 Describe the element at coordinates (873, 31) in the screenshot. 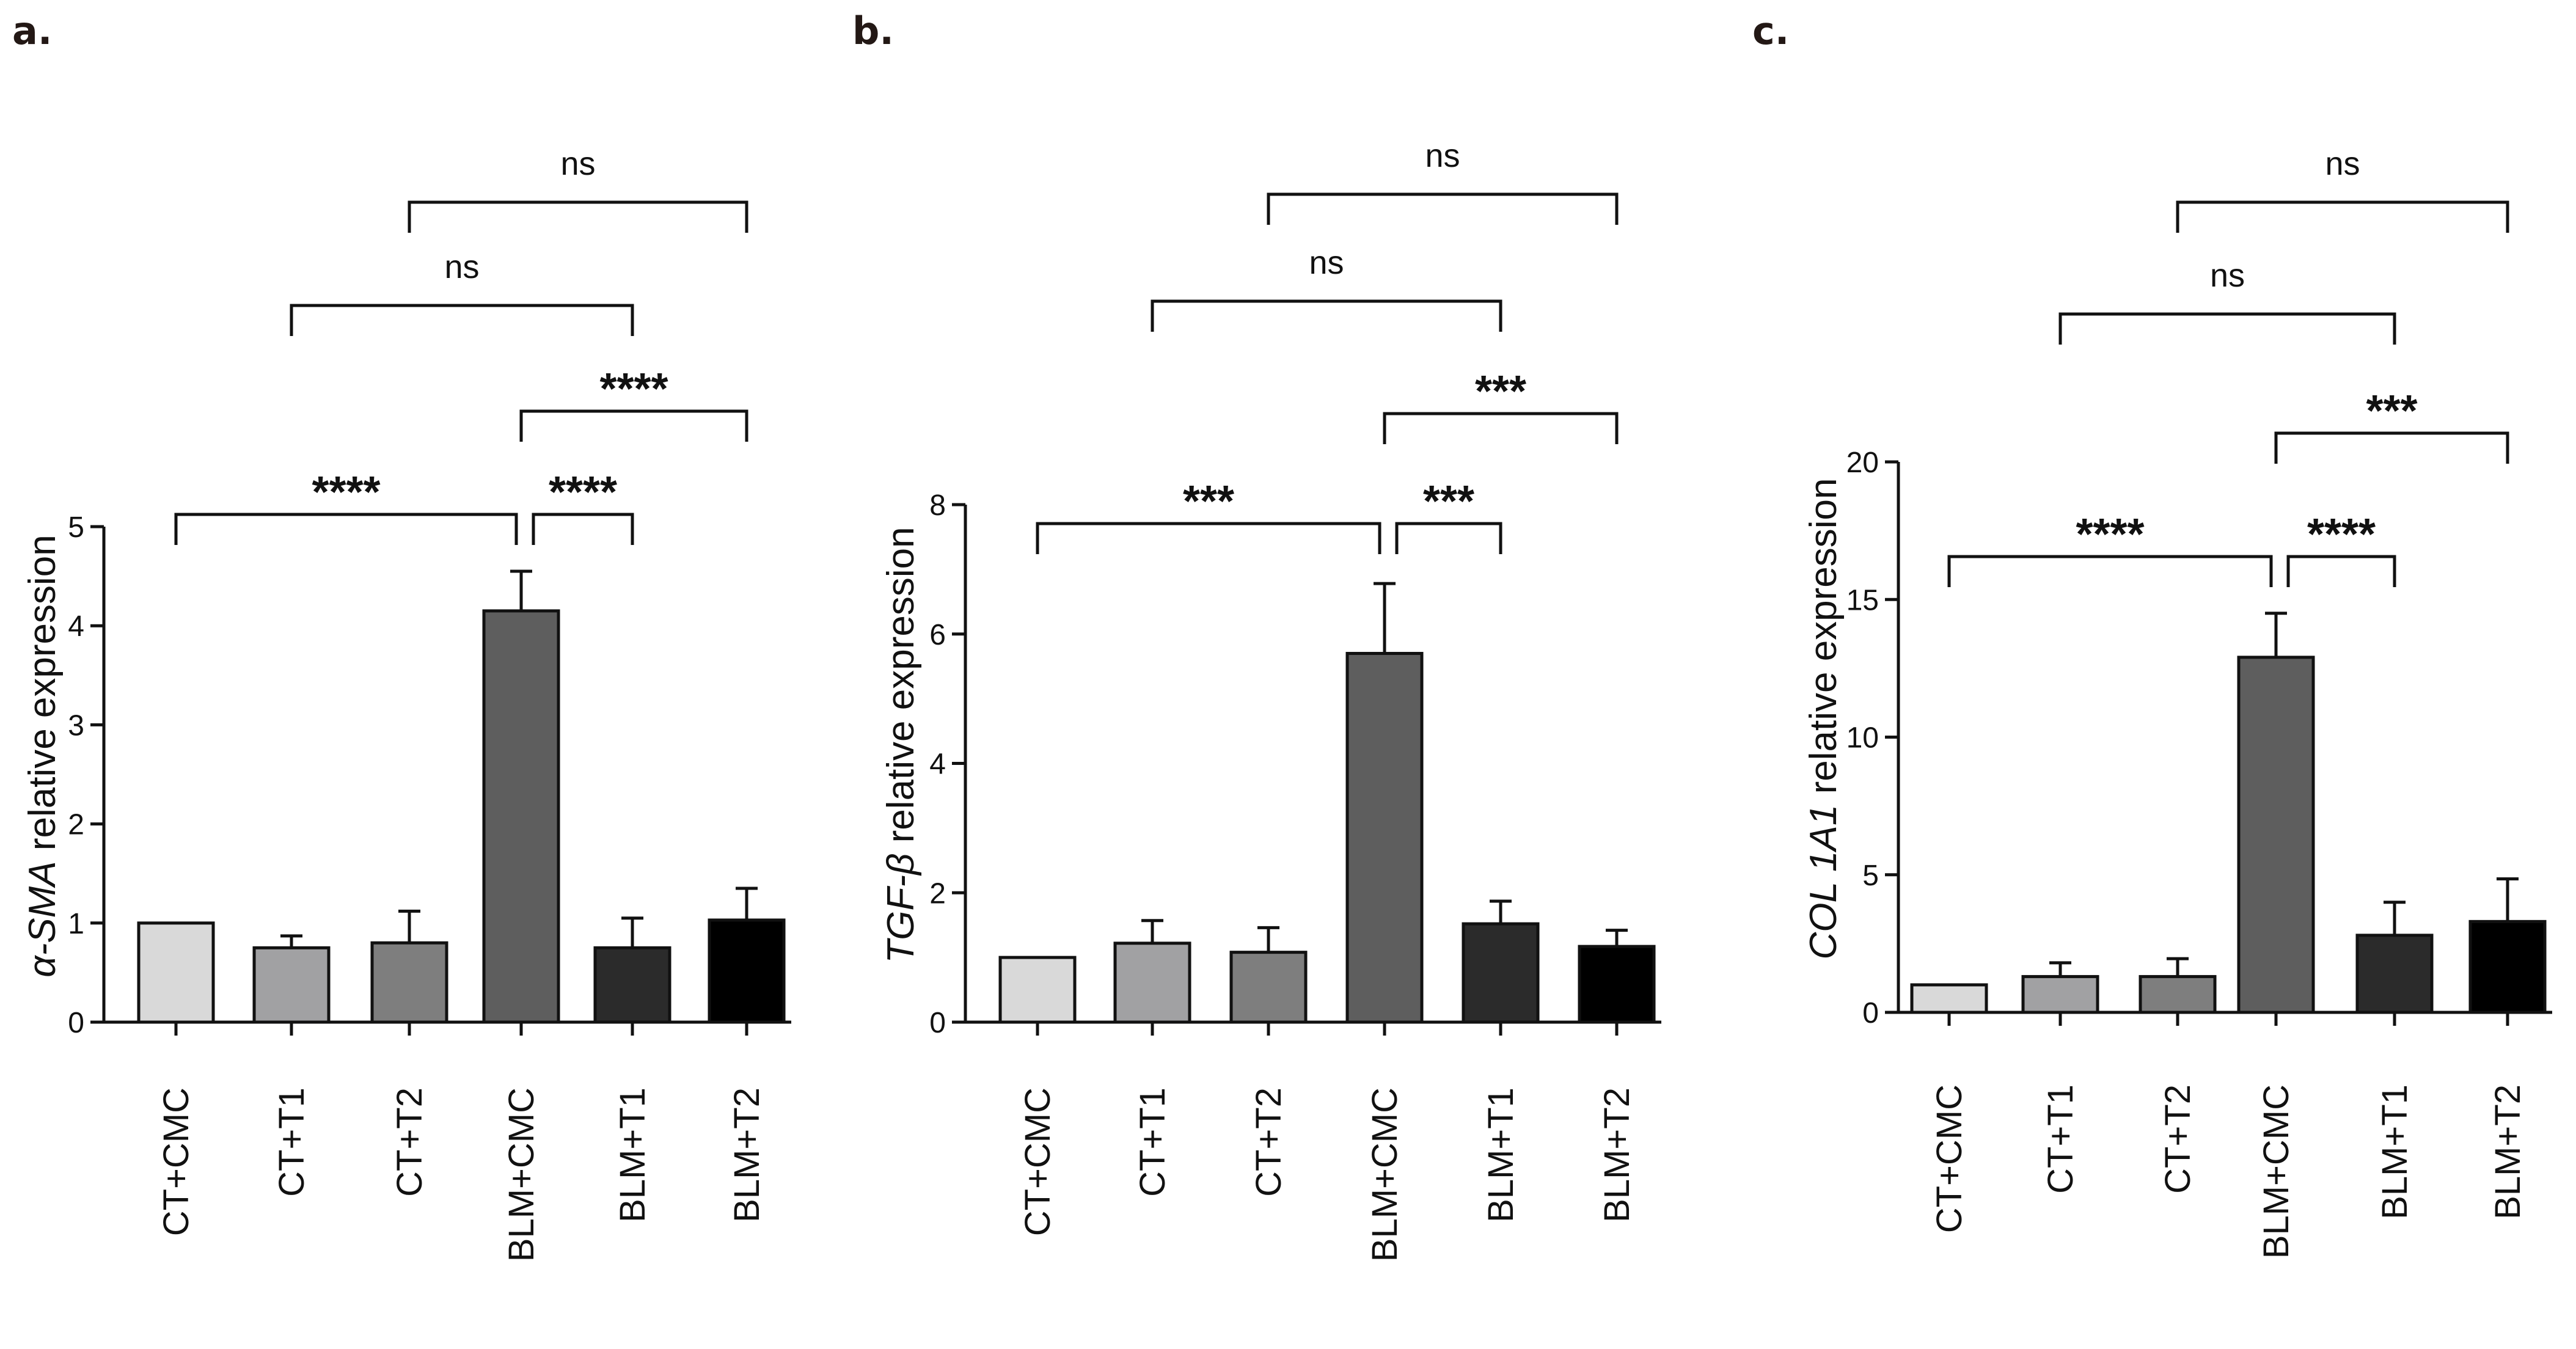

I see `panel-label: b.` at that location.